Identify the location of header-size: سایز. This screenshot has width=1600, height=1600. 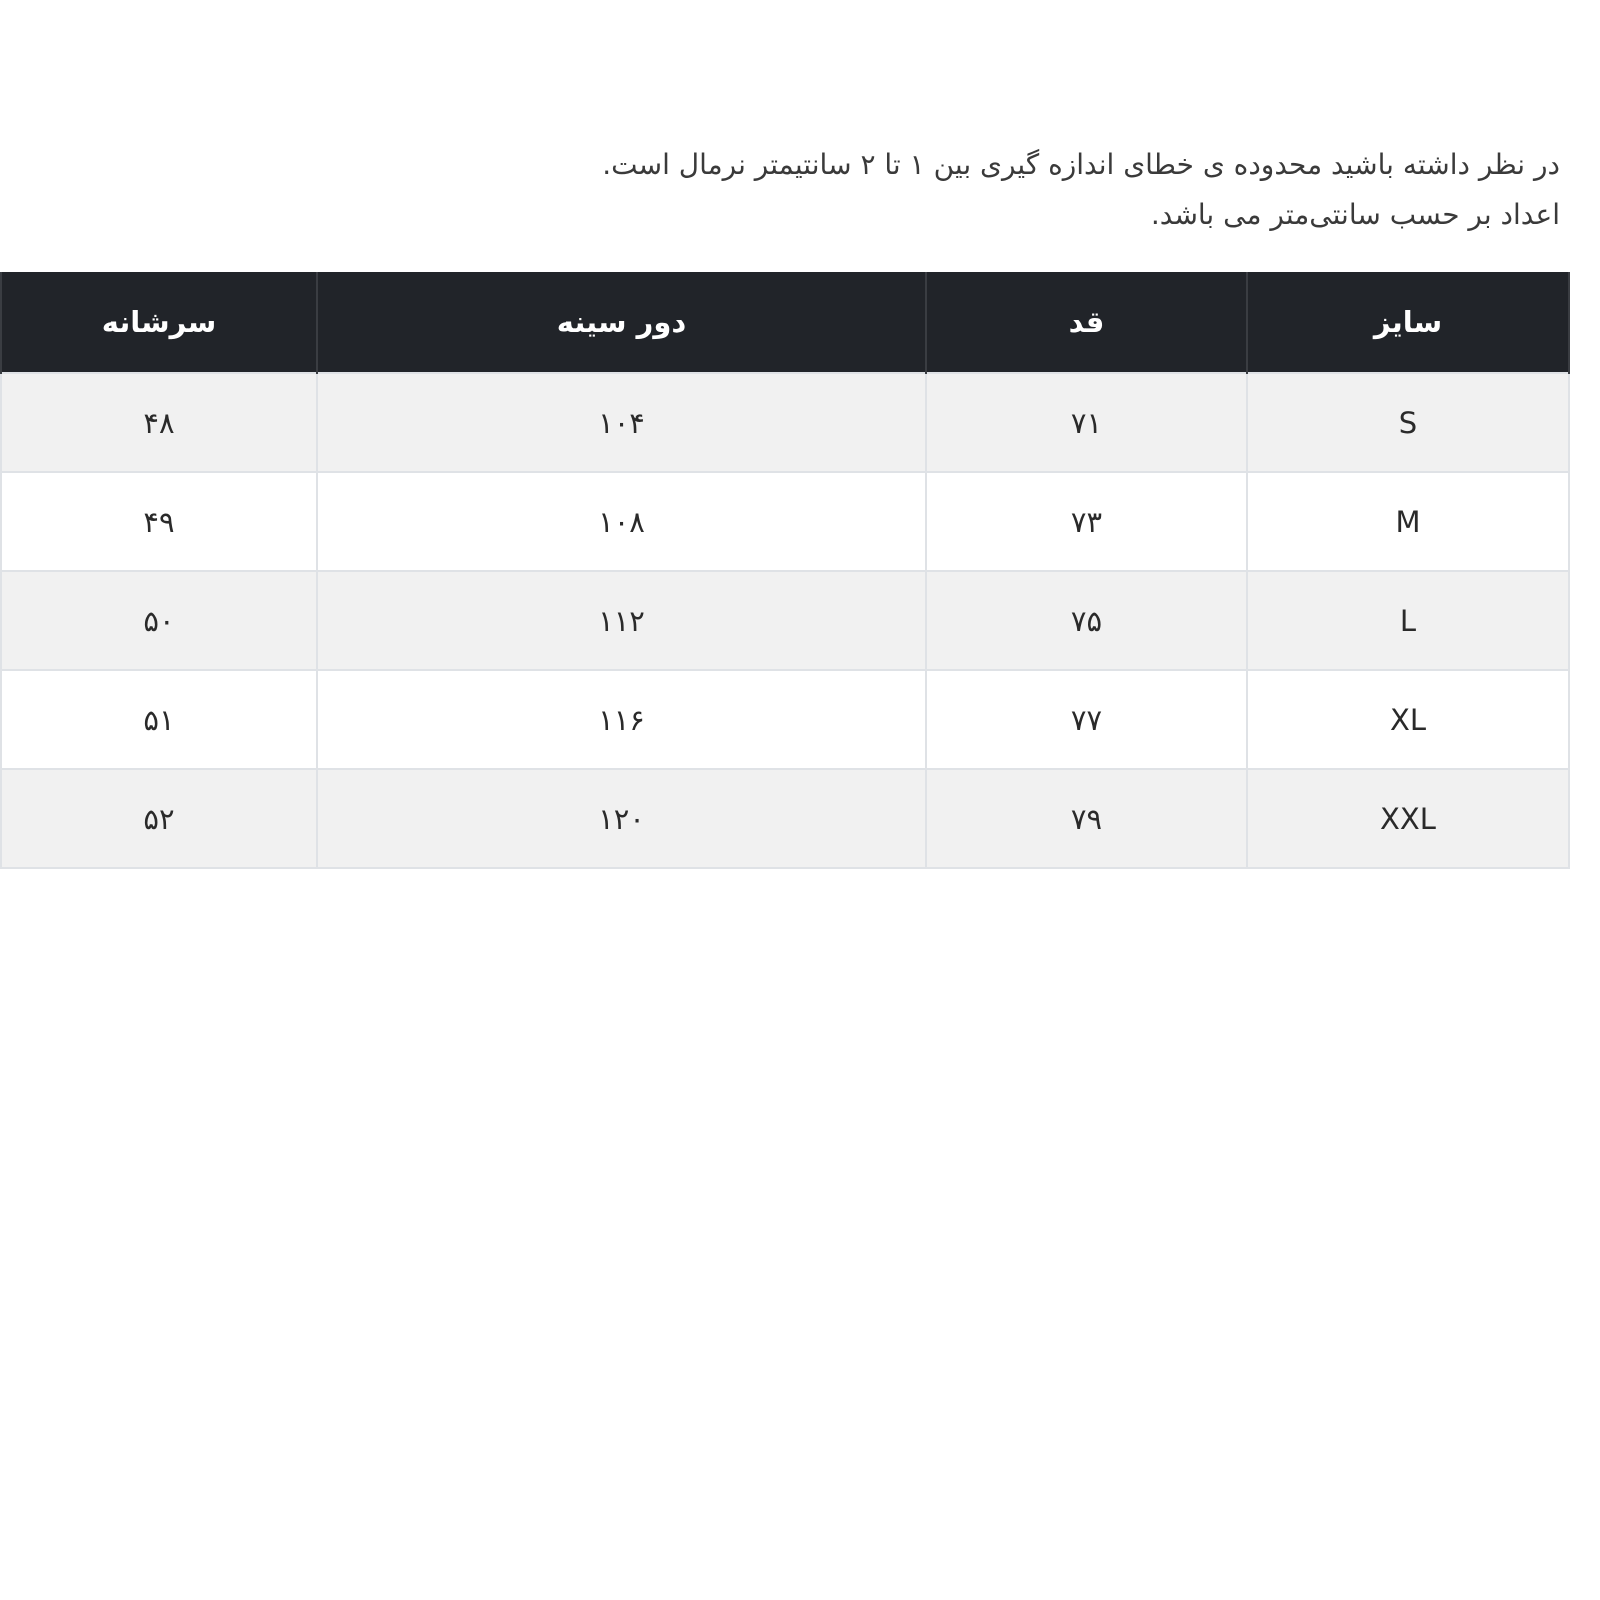
(1408, 322).